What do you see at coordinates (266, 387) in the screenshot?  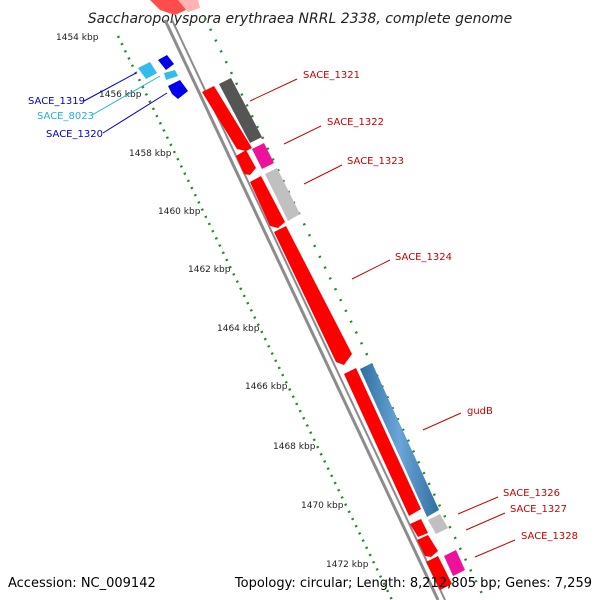 I see `kbp-label-1466: 1466 kbp` at bounding box center [266, 387].